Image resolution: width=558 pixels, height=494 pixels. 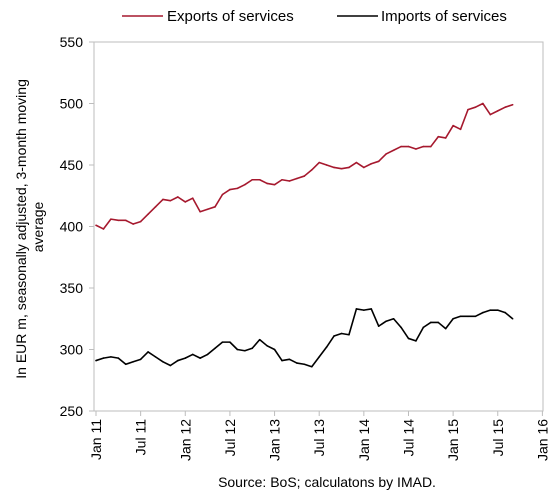 I want to click on y-tick-label: 500, so click(x=72, y=104).